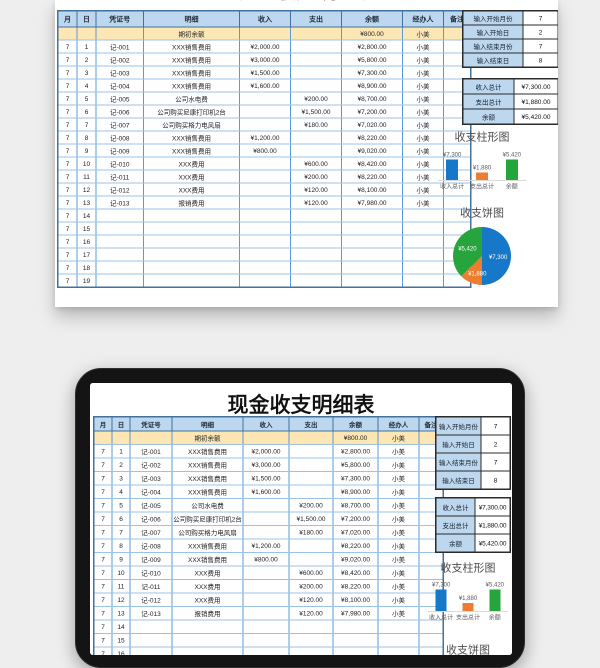  I want to click on cell: 15, so click(86, 228).